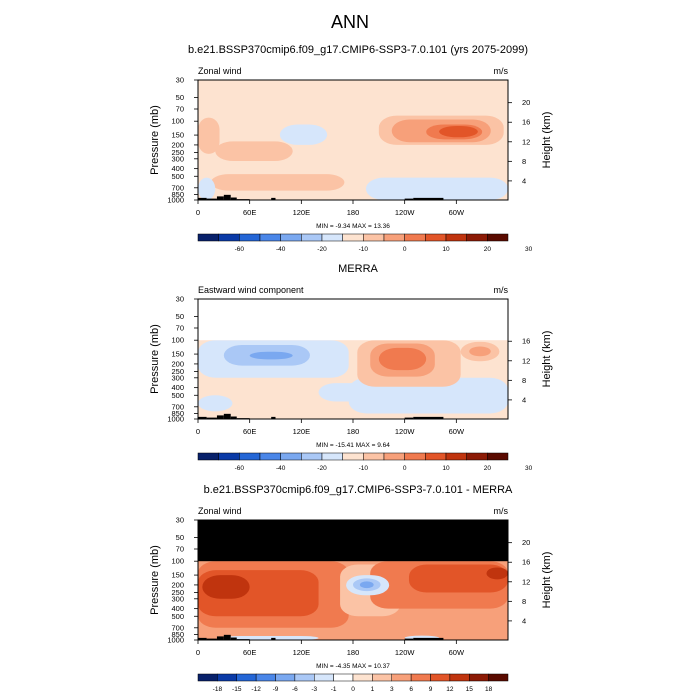  I want to click on colorbar-label: 1, so click(373, 689).